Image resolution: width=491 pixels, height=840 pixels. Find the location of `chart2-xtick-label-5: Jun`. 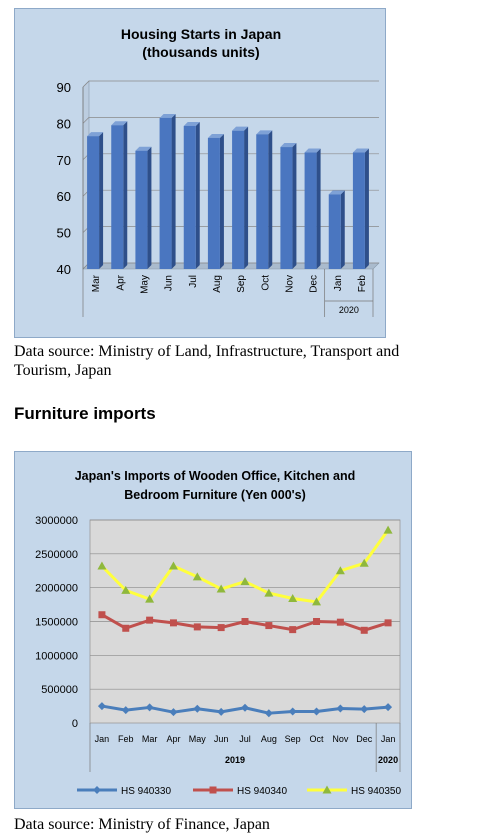

chart2-xtick-label-5: Jun is located at coordinates (221, 739).